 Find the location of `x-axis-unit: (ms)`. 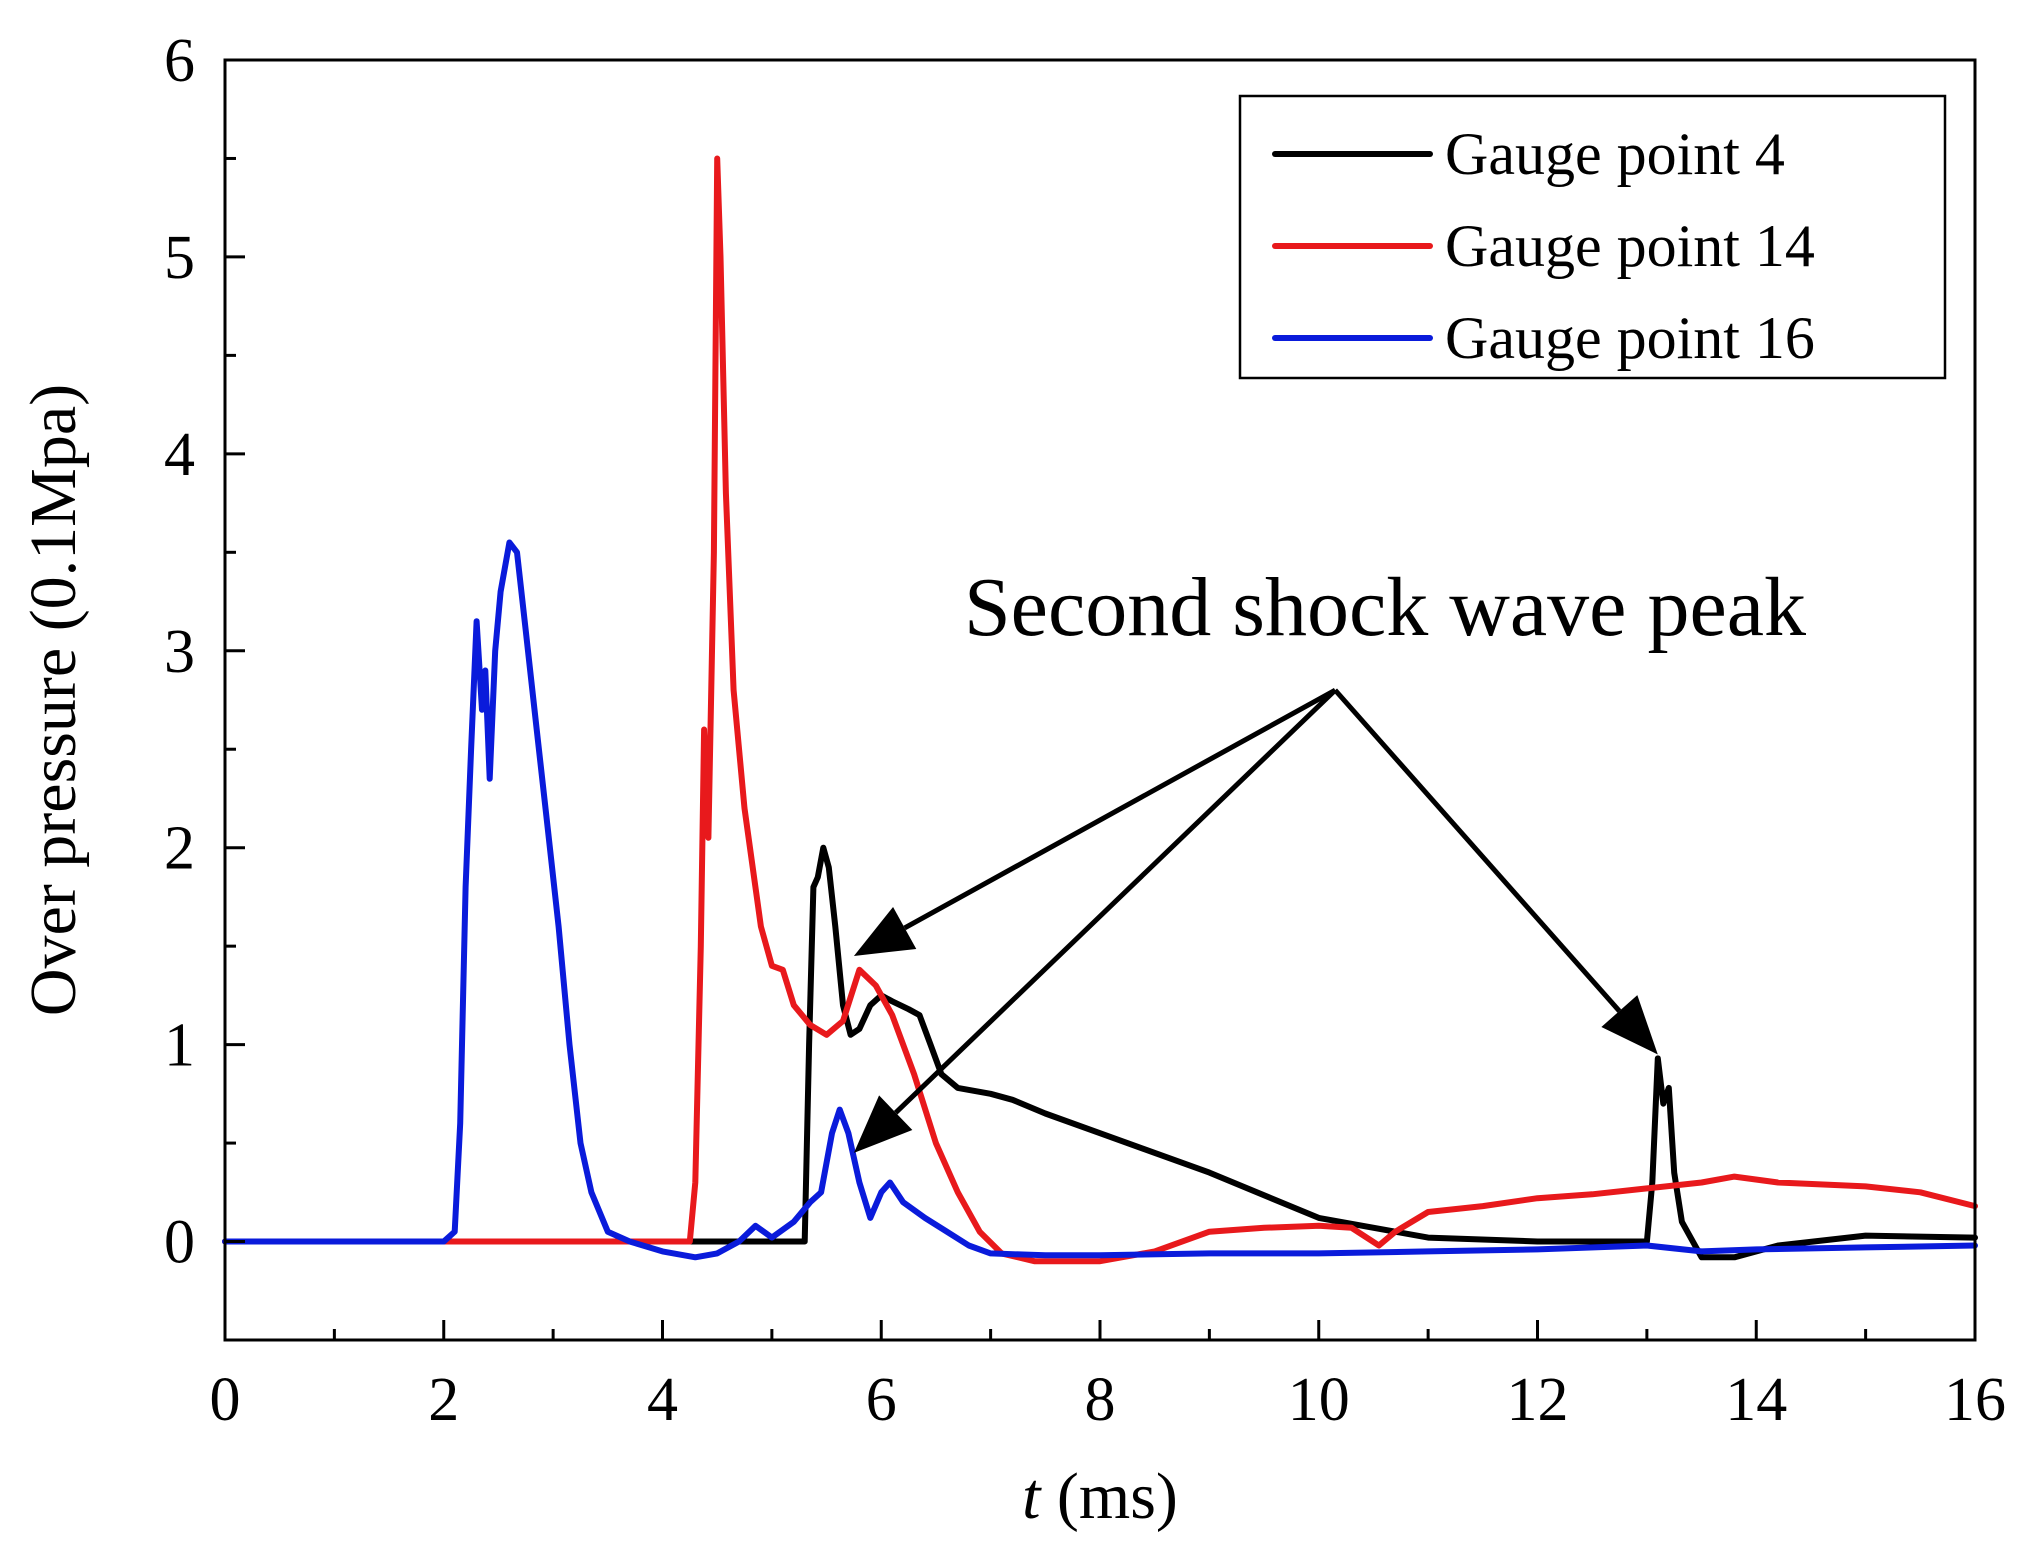

x-axis-unit: (ms) is located at coordinates (1108, 1496).